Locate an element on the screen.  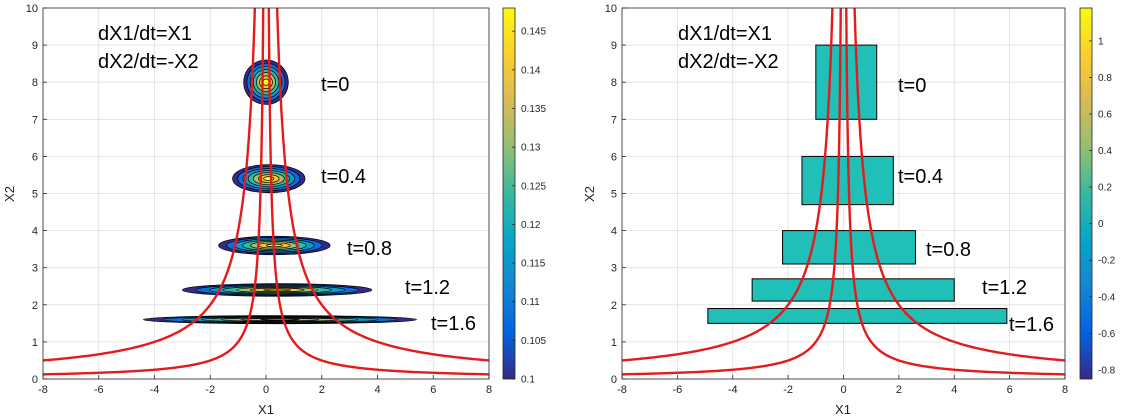
left-xtick-label: 2 is located at coordinates (322, 390).